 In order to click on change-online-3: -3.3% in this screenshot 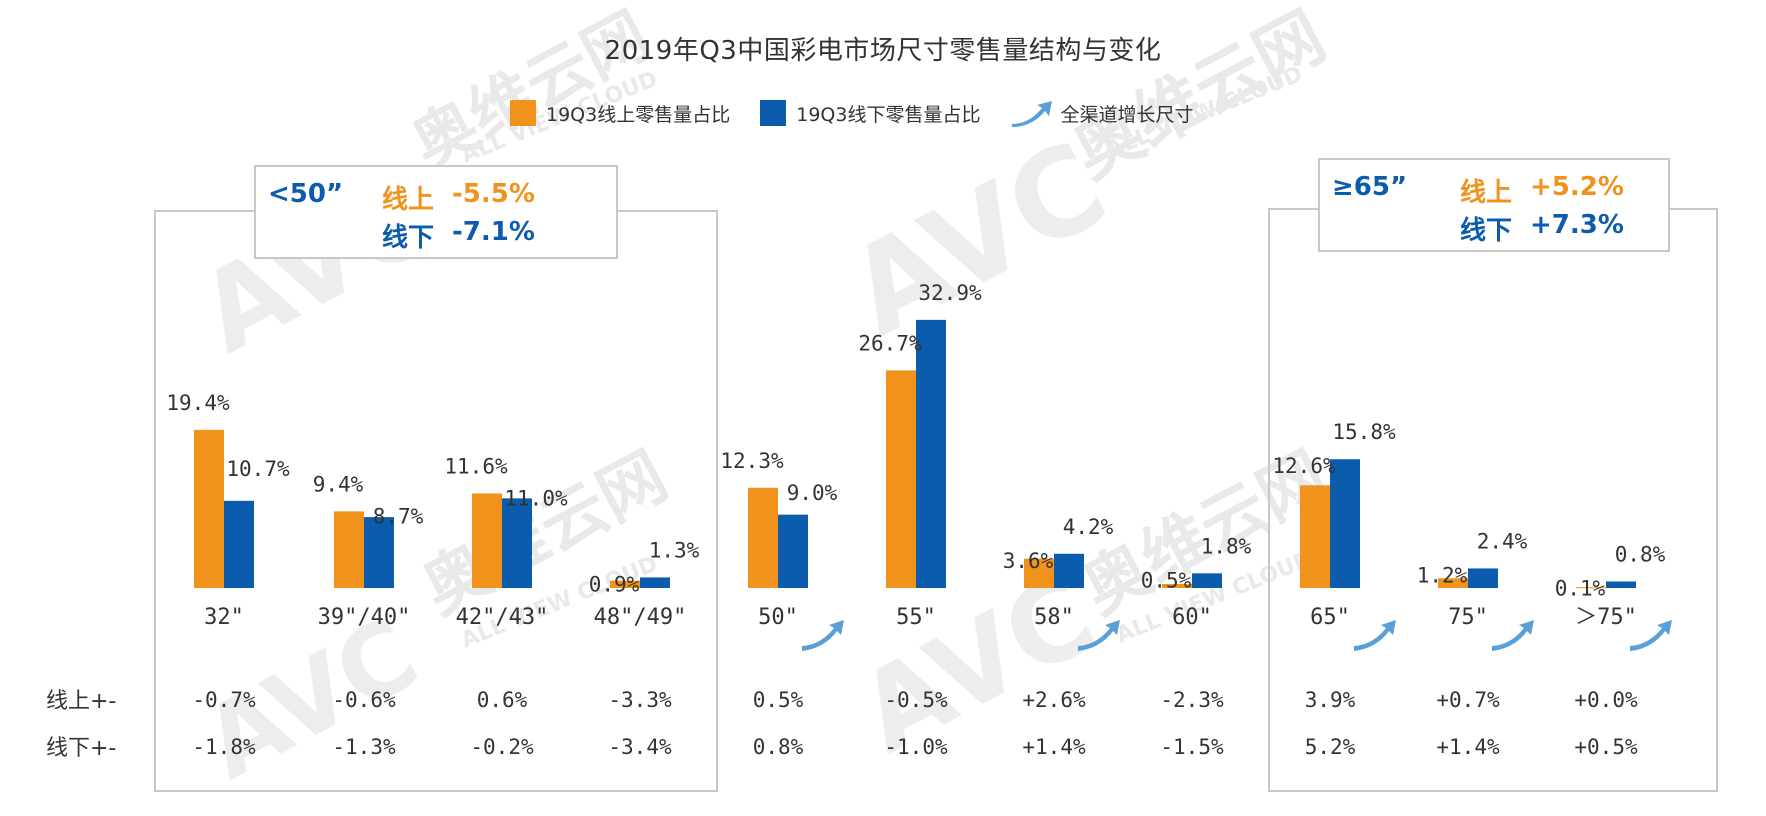, I will do `click(640, 700)`.